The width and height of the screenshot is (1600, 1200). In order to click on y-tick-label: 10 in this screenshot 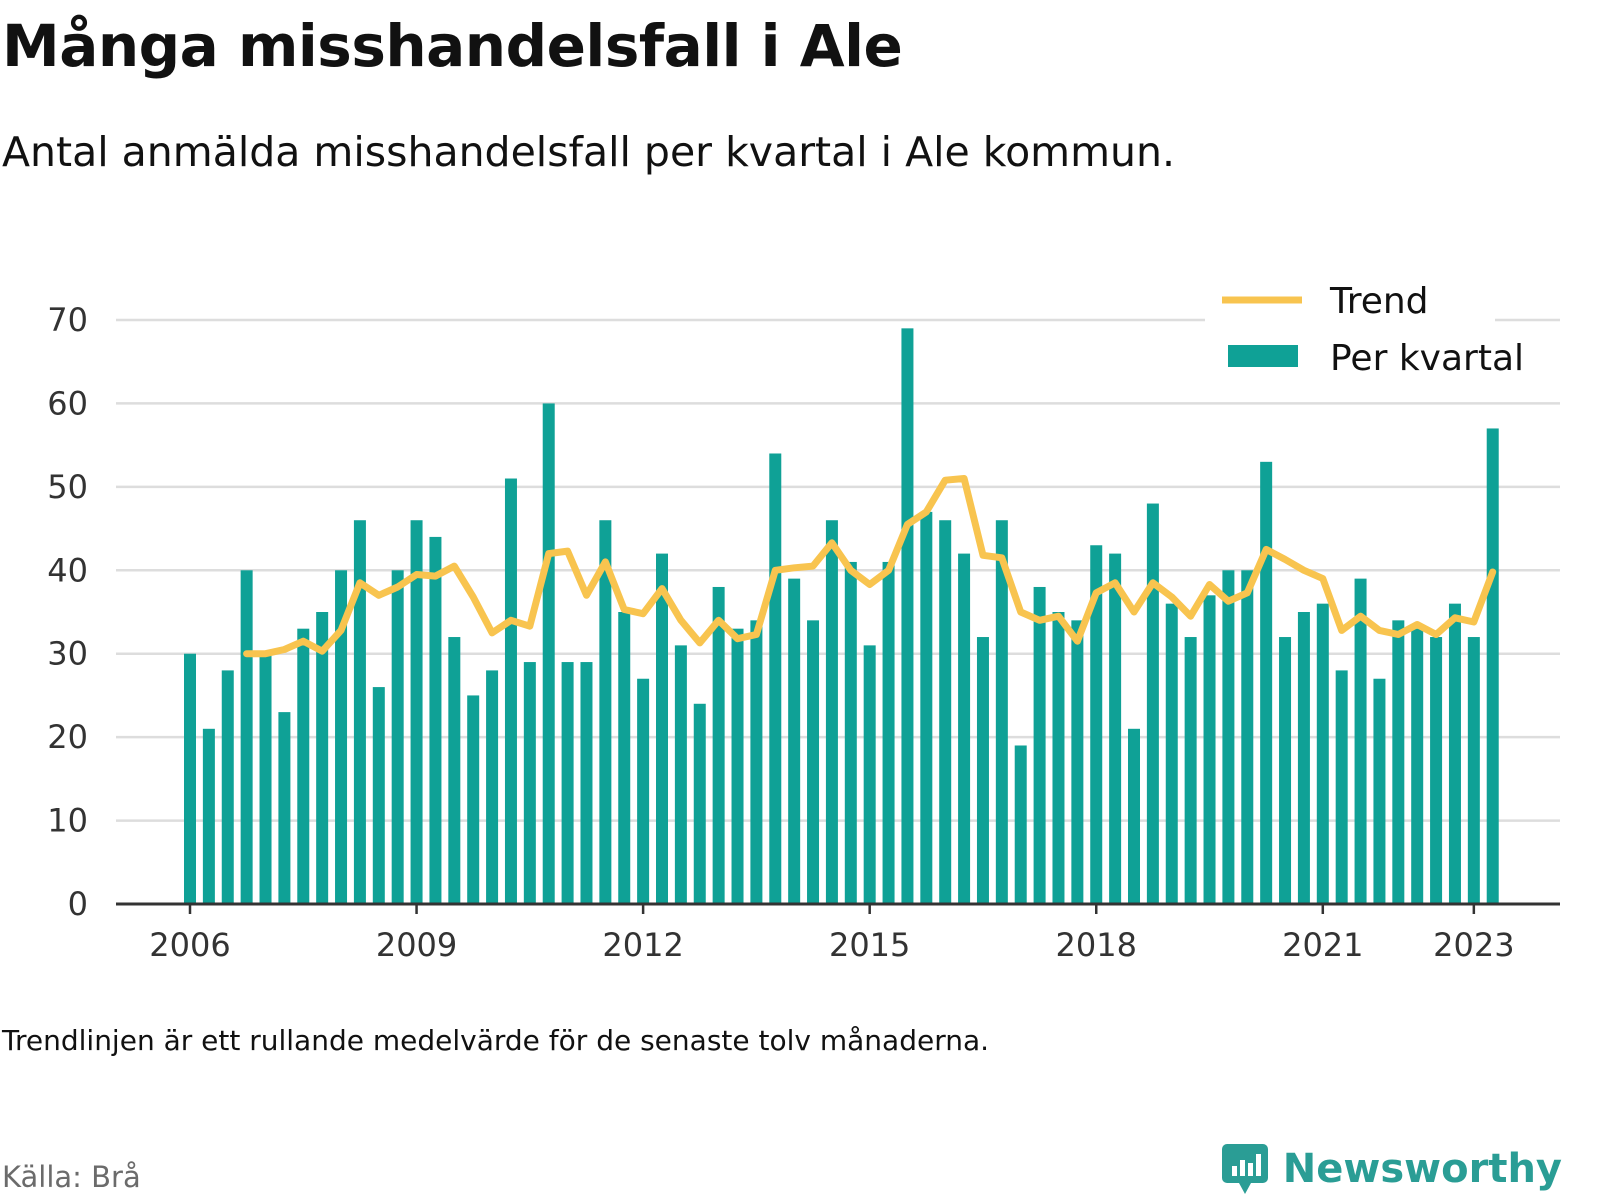, I will do `click(67, 821)`.